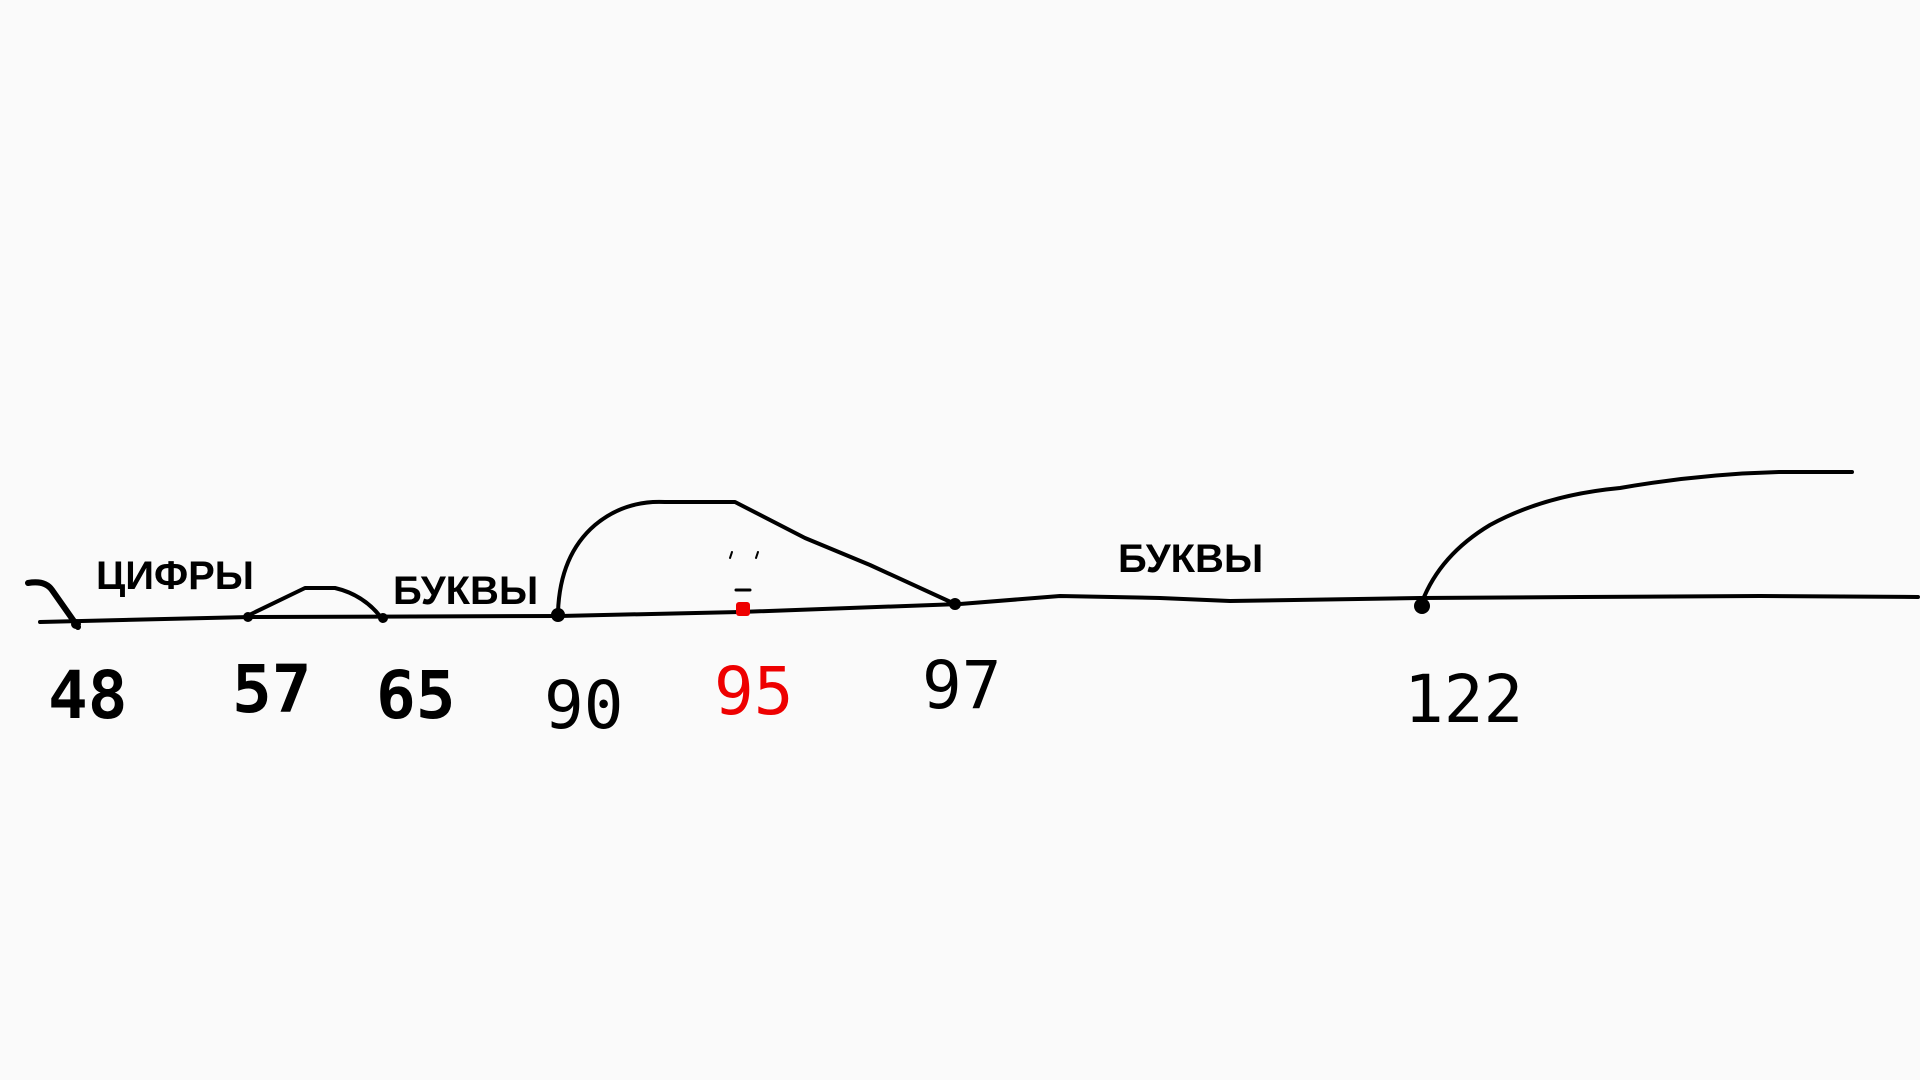 The image size is (1920, 1080). I want to click on mark-tick-a, so click(731, 555).